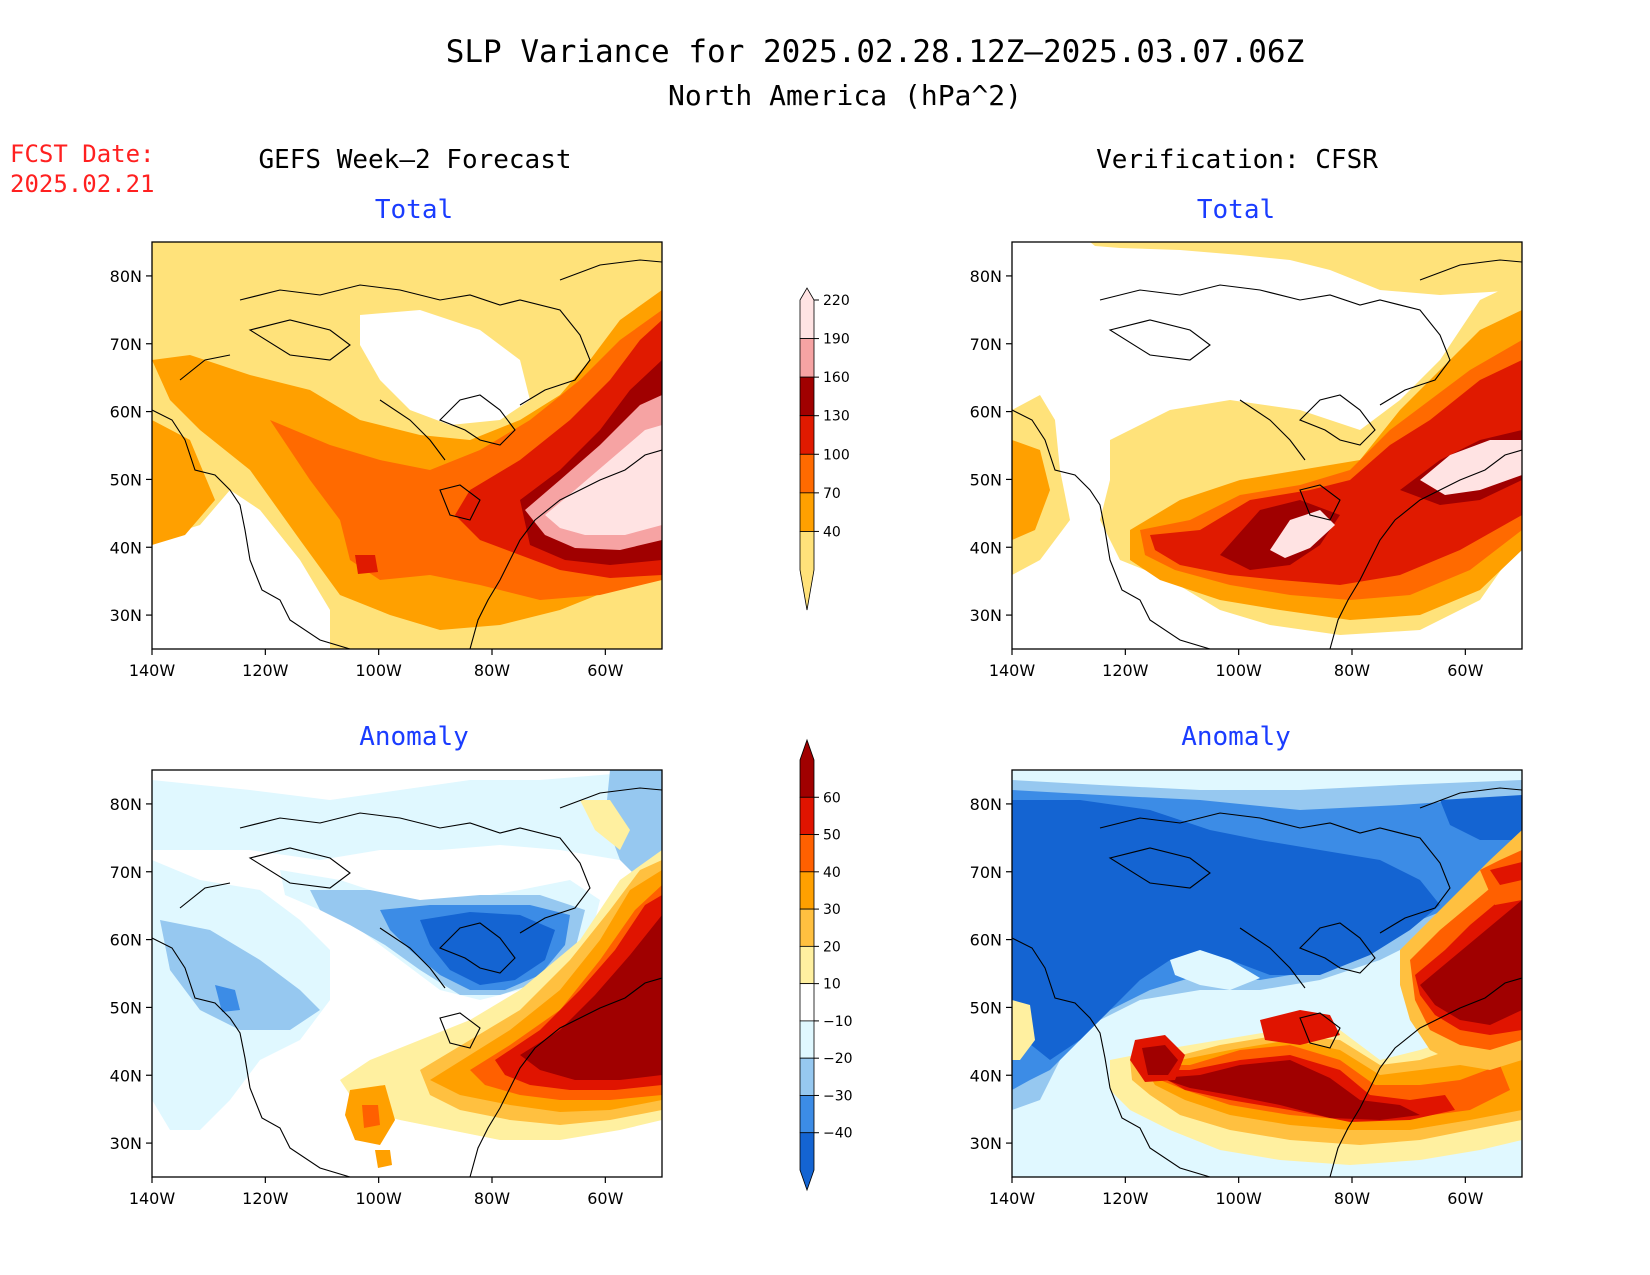  What do you see at coordinates (82, 184) in the screenshot?
I see `fcst-date-value: 2025.02.21` at bounding box center [82, 184].